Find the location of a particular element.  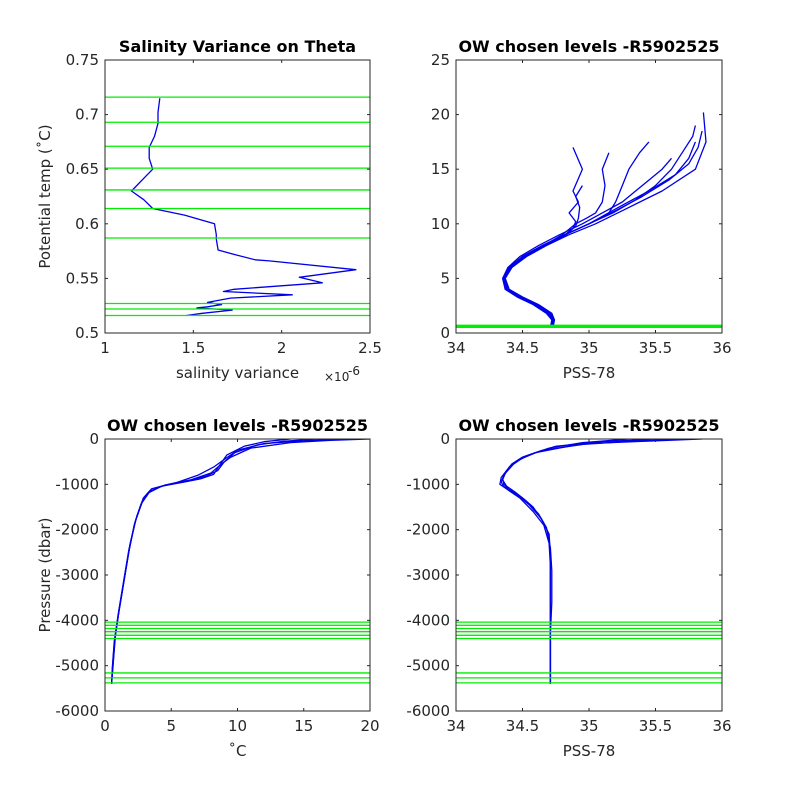

p1-ylabel: Potential temp (˚C) is located at coordinates (45, 196).